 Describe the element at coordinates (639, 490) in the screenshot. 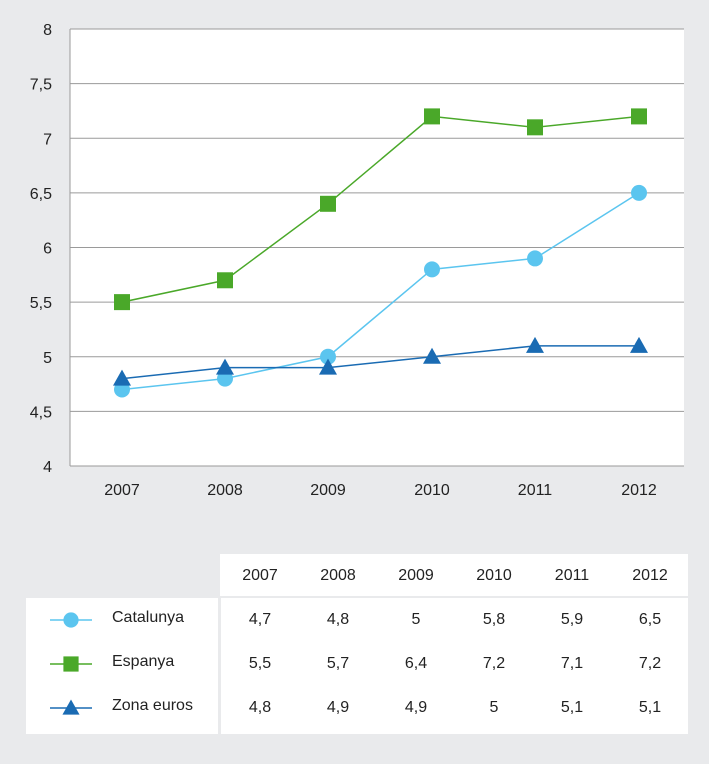

I see `x-tick-label: 2012` at that location.